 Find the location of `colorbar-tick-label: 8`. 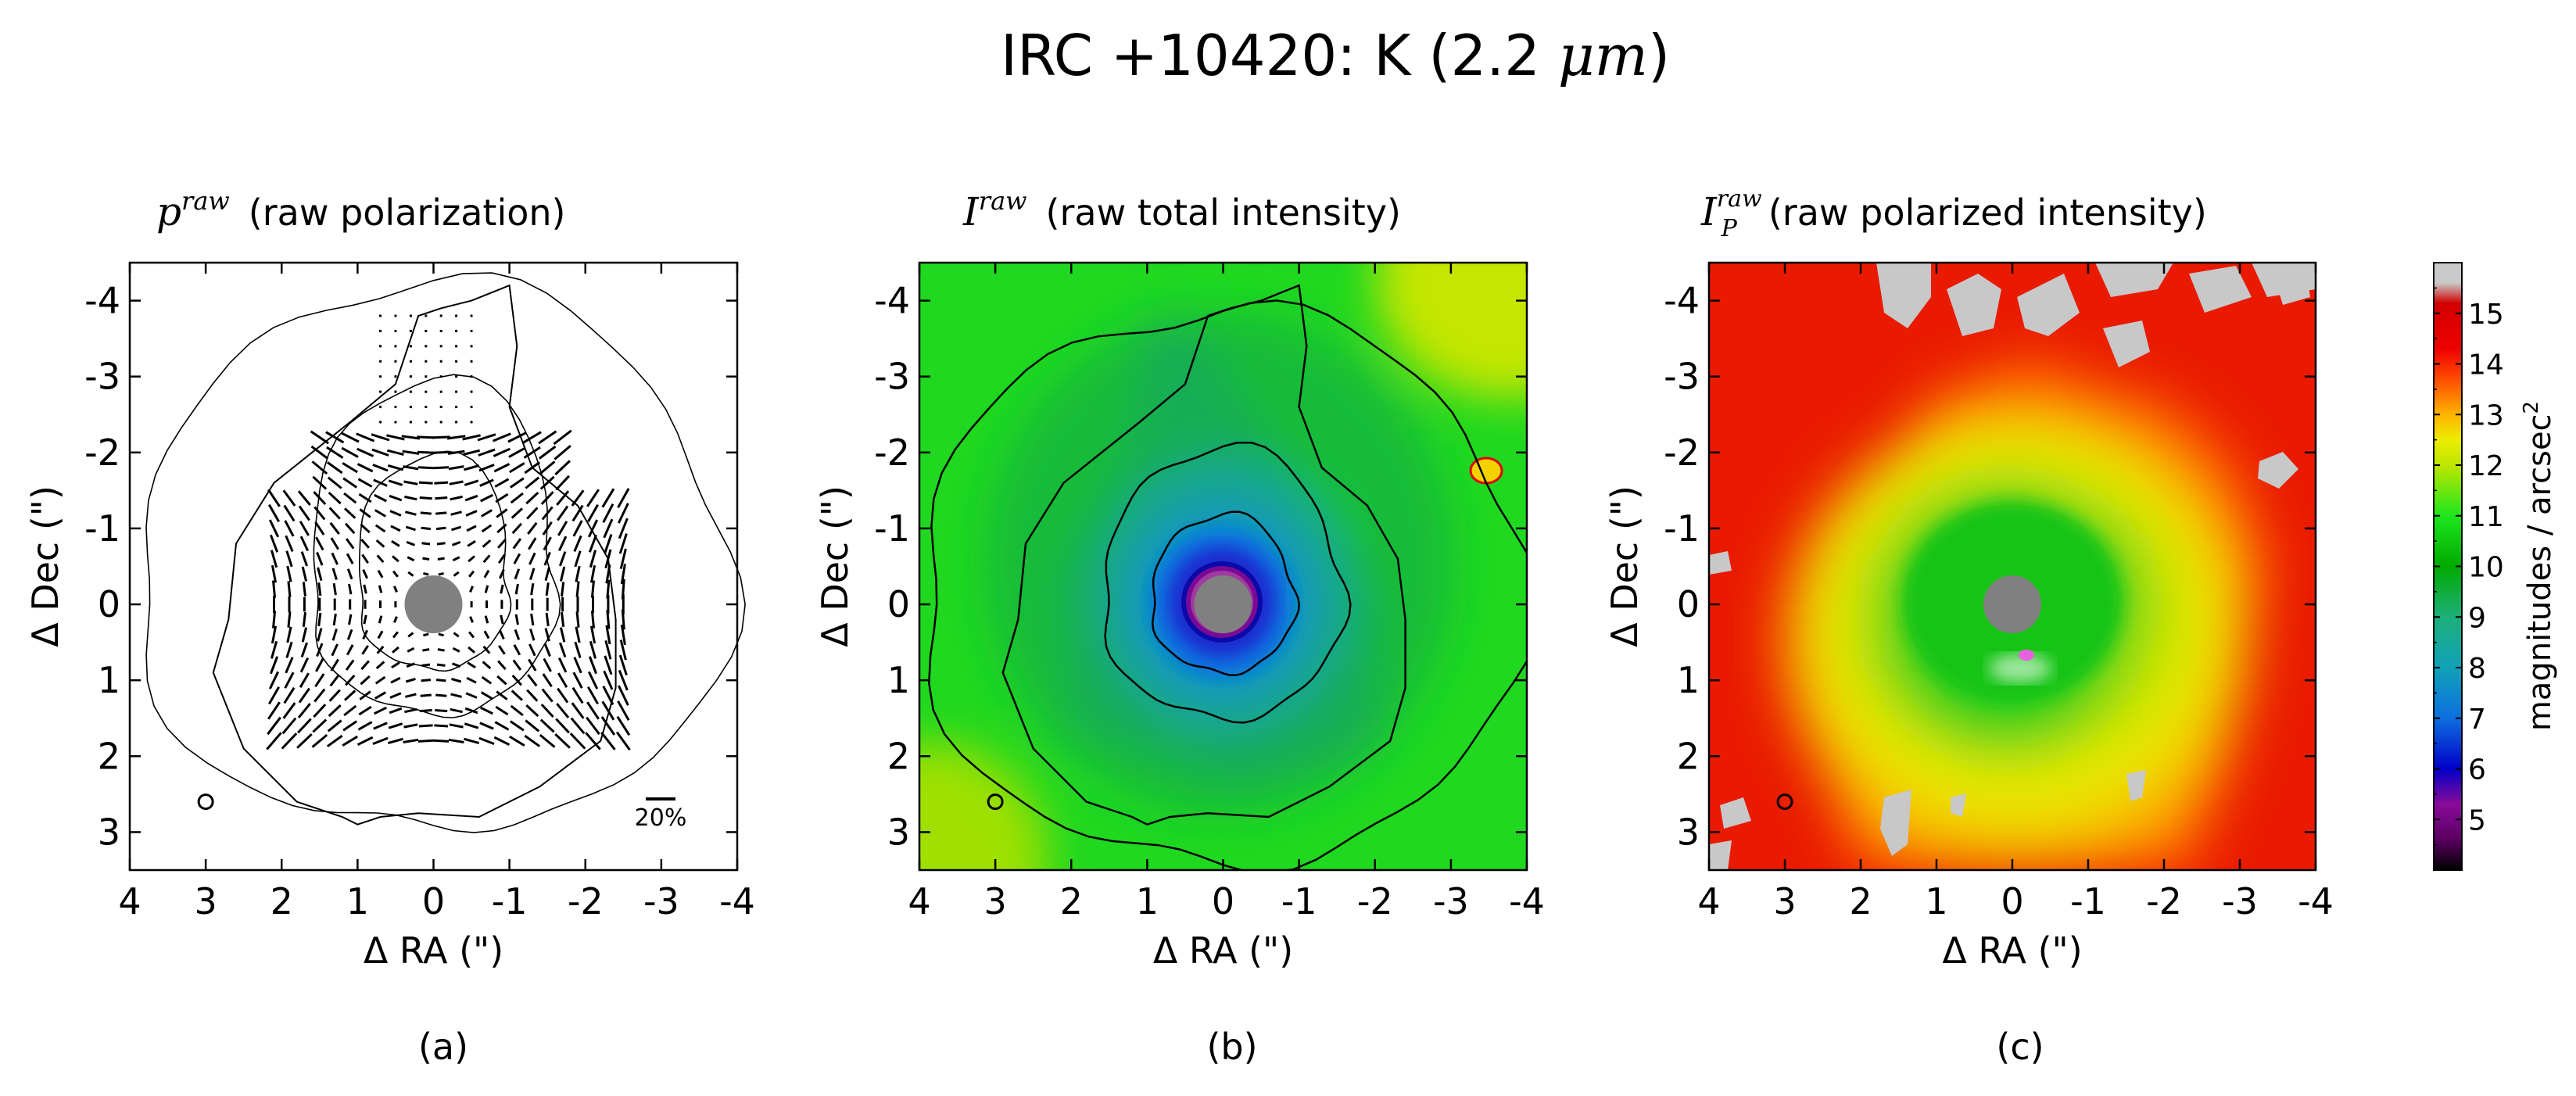

colorbar-tick-label: 8 is located at coordinates (2477, 669).